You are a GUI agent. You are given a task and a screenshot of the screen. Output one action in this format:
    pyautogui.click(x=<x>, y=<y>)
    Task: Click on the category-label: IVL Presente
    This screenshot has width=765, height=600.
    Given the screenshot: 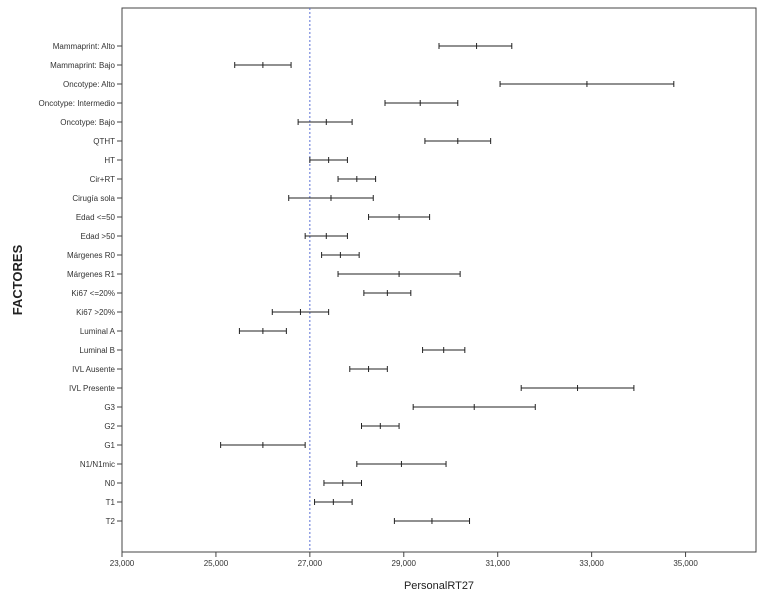 What is the action you would take?
    pyautogui.click(x=92, y=388)
    